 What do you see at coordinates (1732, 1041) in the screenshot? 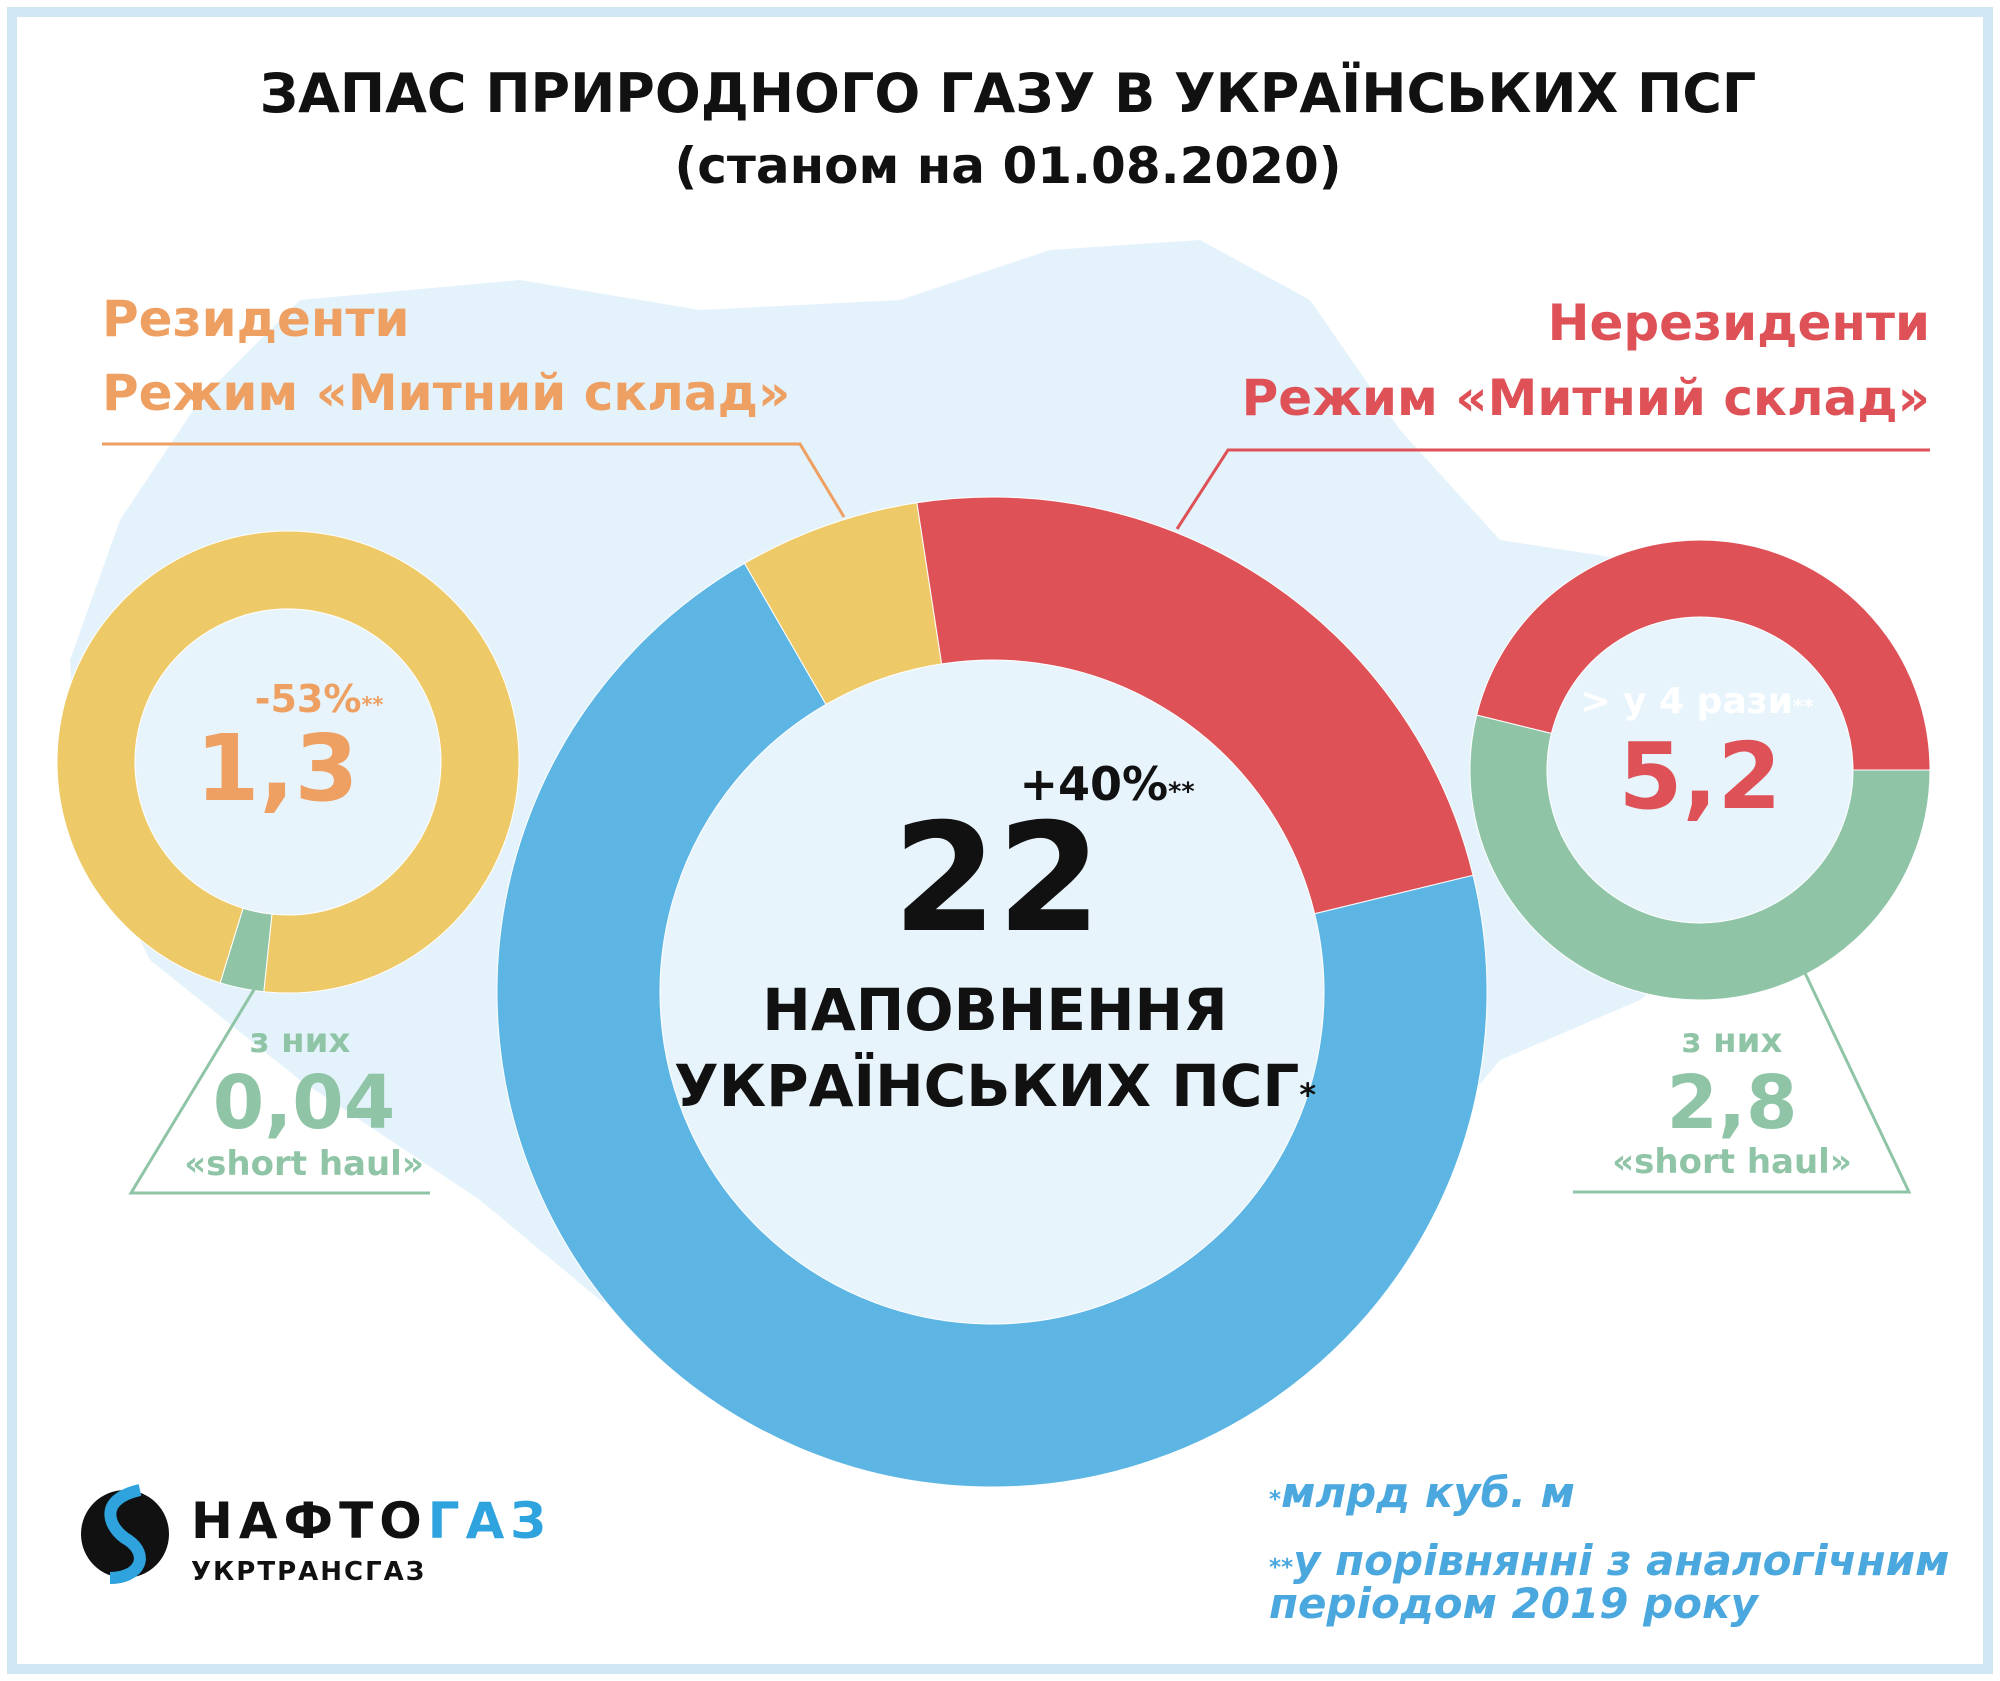
I see `nonresidents-of-which: з них` at bounding box center [1732, 1041].